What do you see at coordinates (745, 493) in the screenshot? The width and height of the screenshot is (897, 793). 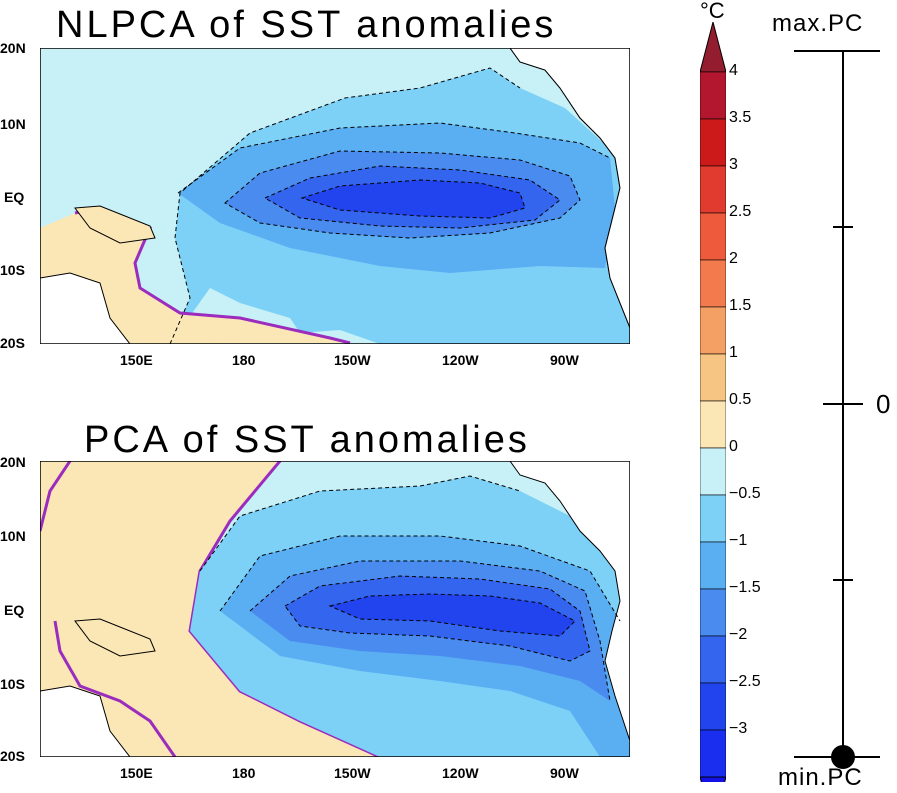 I see `colorbar-tick-label: −0.5` at bounding box center [745, 493].